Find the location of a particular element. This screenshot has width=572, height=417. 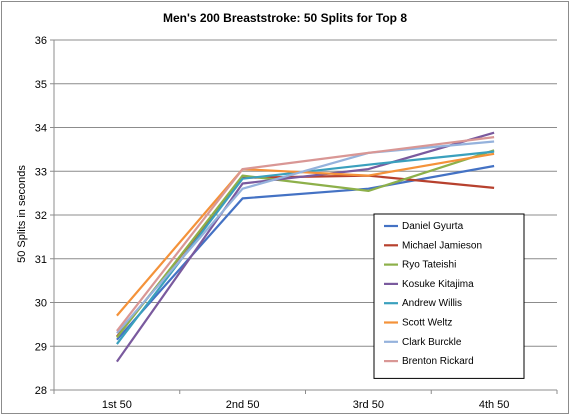

legend-label: Kosuke Kitajima is located at coordinates (438, 284).